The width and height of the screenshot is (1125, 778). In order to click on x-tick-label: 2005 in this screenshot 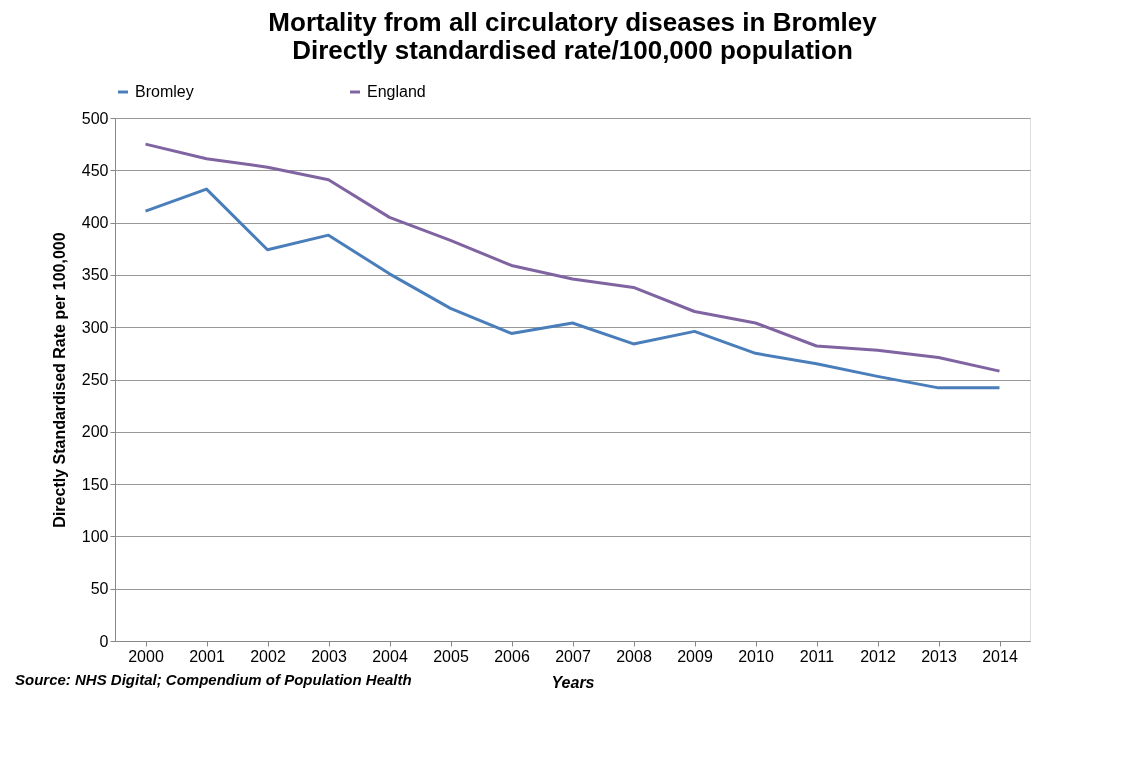, I will do `click(451, 656)`.